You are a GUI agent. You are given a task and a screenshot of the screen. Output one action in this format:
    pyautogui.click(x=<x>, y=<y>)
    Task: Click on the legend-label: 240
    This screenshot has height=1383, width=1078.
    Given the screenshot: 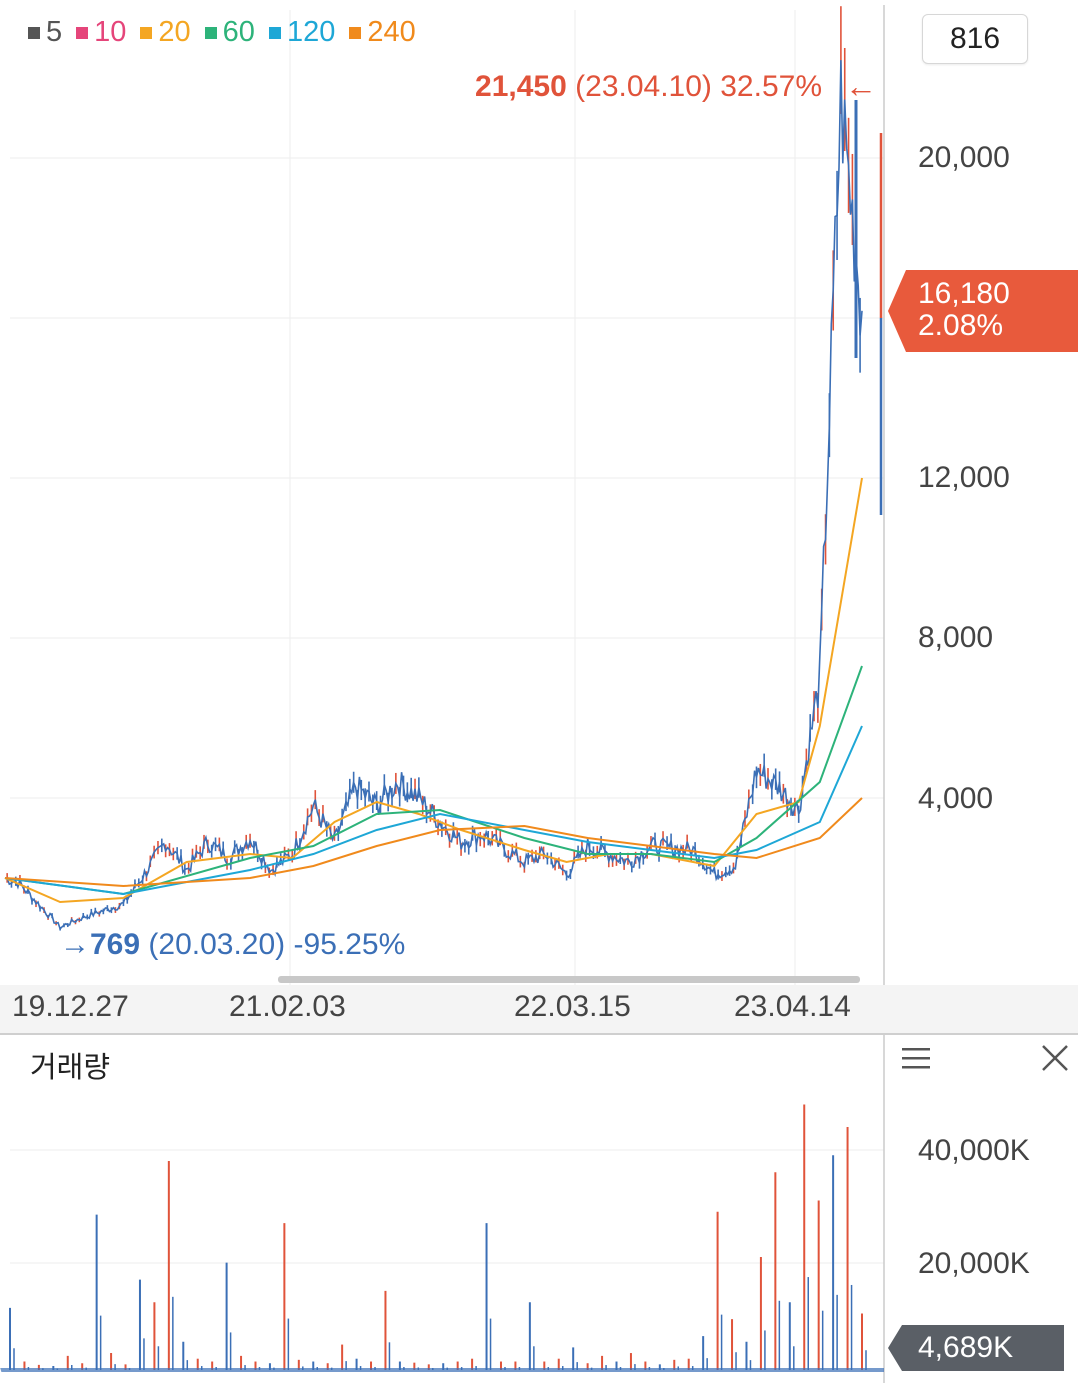 What is the action you would take?
    pyautogui.click(x=391, y=32)
    